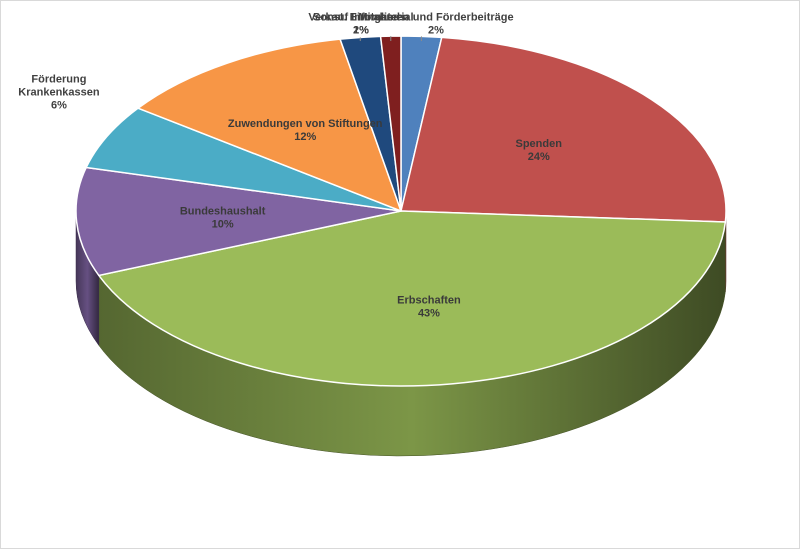 This screenshot has width=800, height=549. What do you see at coordinates (429, 301) in the screenshot?
I see `slice-name-erbschaften: Erbschaften` at bounding box center [429, 301].